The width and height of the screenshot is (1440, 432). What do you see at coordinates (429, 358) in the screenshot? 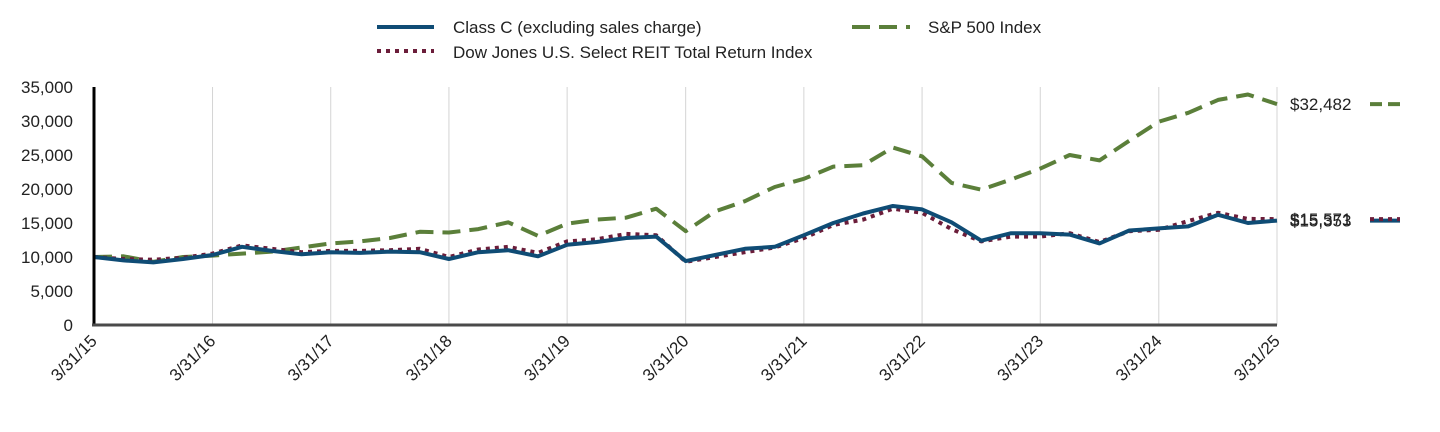
I see `x-tick-label: 3/31/18` at bounding box center [429, 358].